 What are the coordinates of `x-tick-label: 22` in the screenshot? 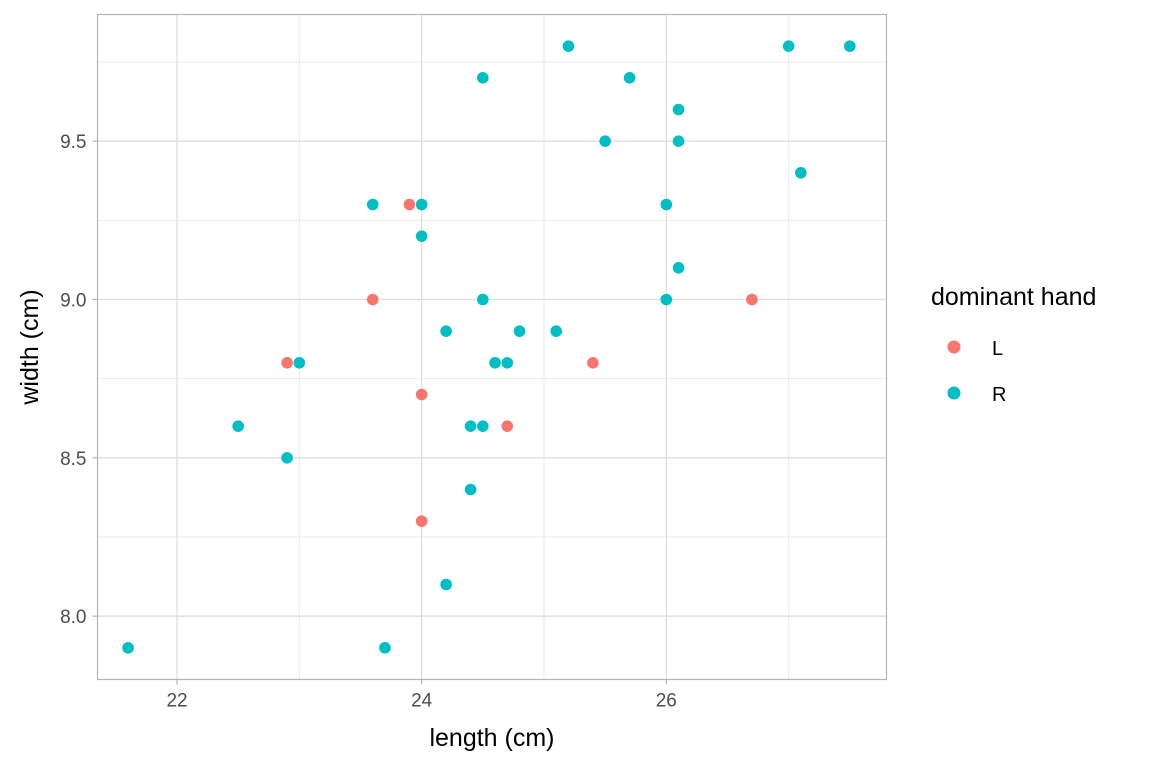 It's located at (176, 701).